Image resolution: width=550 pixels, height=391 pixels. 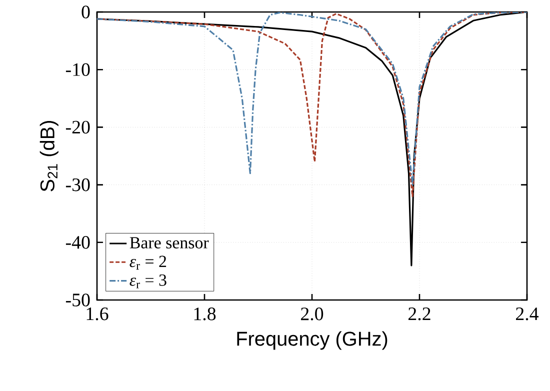 What do you see at coordinates (527, 314) in the screenshot?
I see `x-tick-label: 2.4` at bounding box center [527, 314].